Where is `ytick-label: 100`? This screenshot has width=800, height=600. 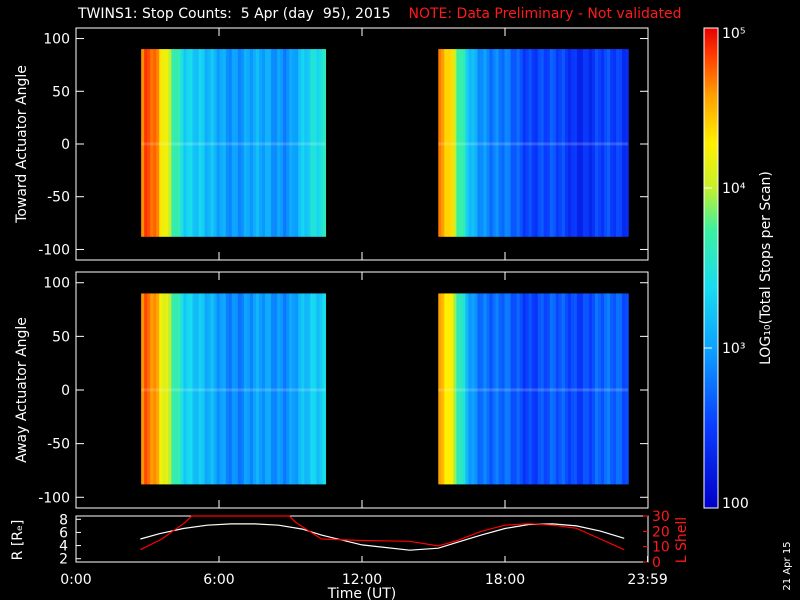 ytick-label: 100 is located at coordinates (56, 40).